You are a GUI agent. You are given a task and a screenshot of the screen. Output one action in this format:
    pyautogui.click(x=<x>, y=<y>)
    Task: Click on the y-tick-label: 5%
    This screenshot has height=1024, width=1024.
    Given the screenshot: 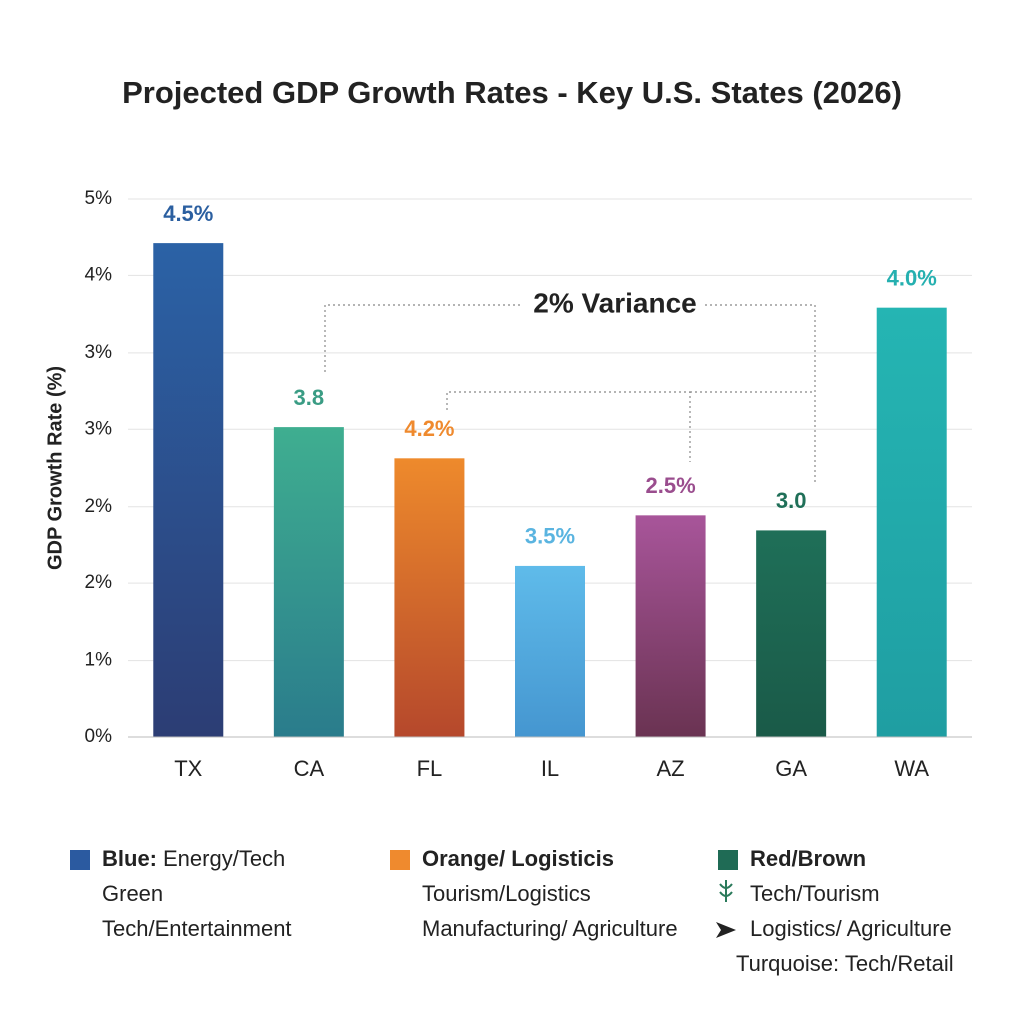 What is the action you would take?
    pyautogui.click(x=99, y=198)
    